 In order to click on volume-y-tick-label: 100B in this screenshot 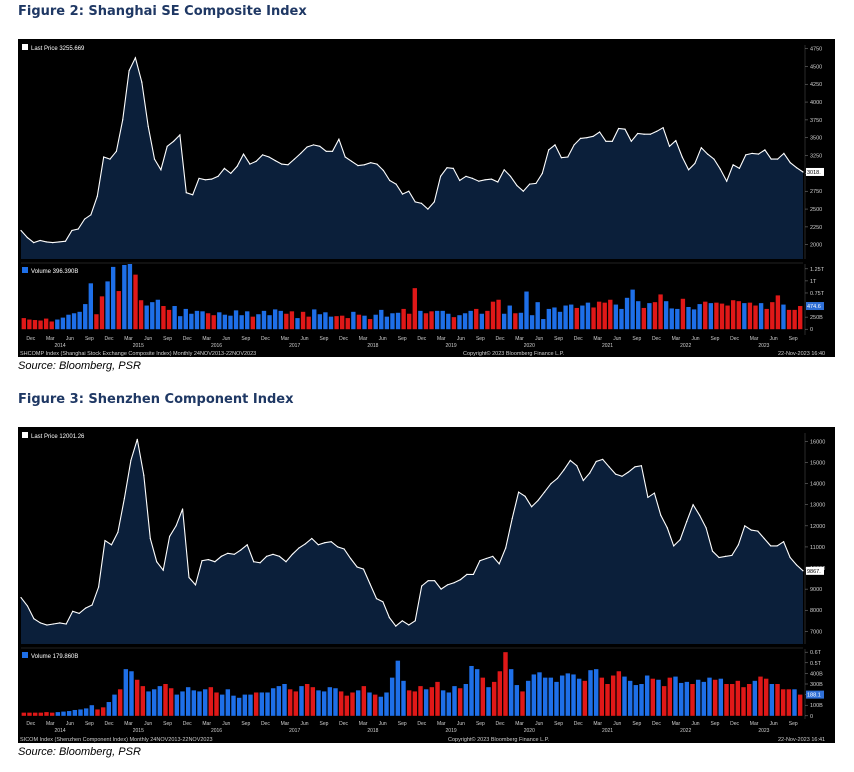, I will do `click(816, 706)`.